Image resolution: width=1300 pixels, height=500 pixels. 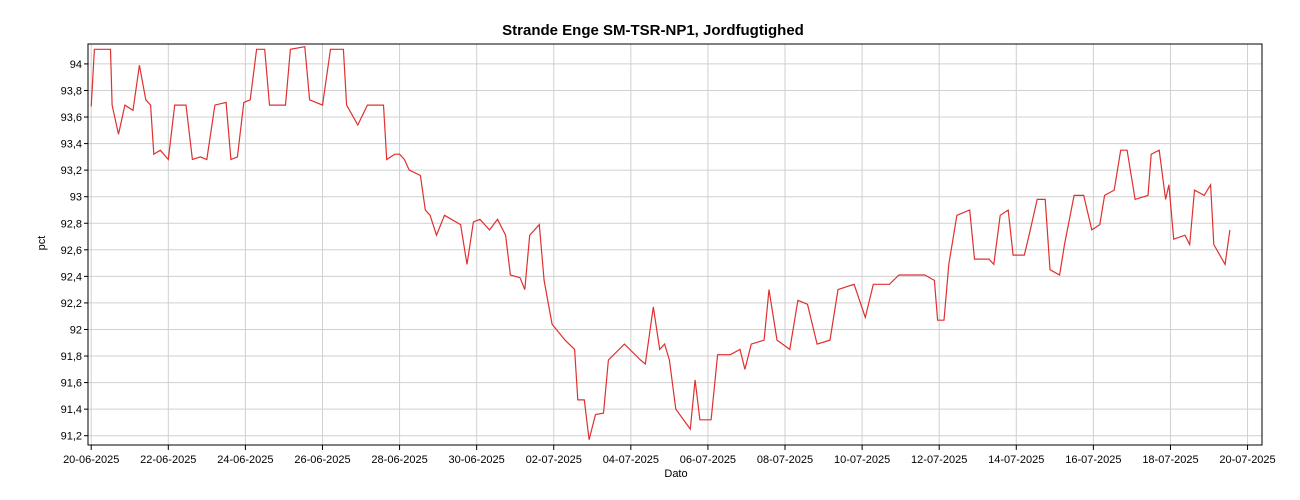 I want to click on y-tick-label: 91,2, so click(x=71, y=437).